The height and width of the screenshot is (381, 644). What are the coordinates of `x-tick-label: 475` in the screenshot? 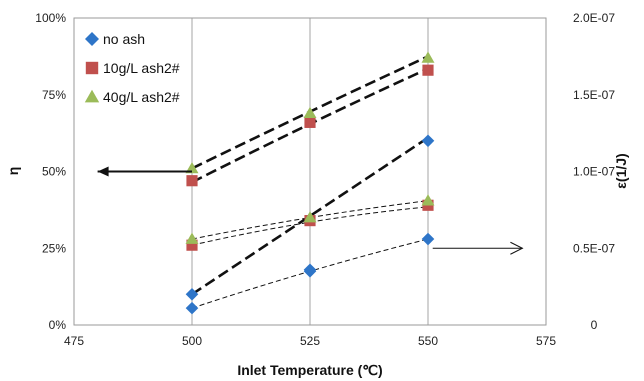 It's located at (74, 341).